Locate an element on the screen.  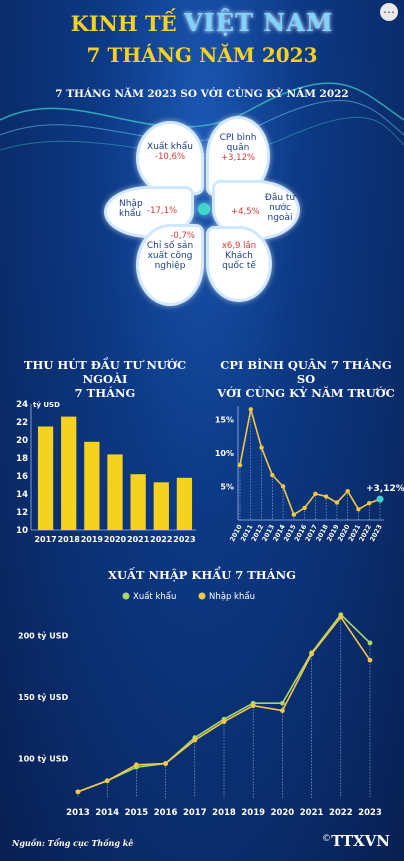
trade-x-tick: 2021 is located at coordinates (312, 813).